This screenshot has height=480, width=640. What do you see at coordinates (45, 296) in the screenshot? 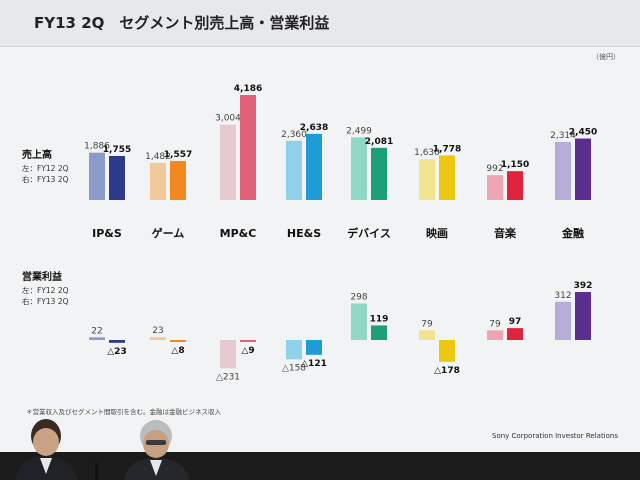
I see `profit-legend: 左：FY12 2Q 右：FY13 2Q` at bounding box center [45, 296].